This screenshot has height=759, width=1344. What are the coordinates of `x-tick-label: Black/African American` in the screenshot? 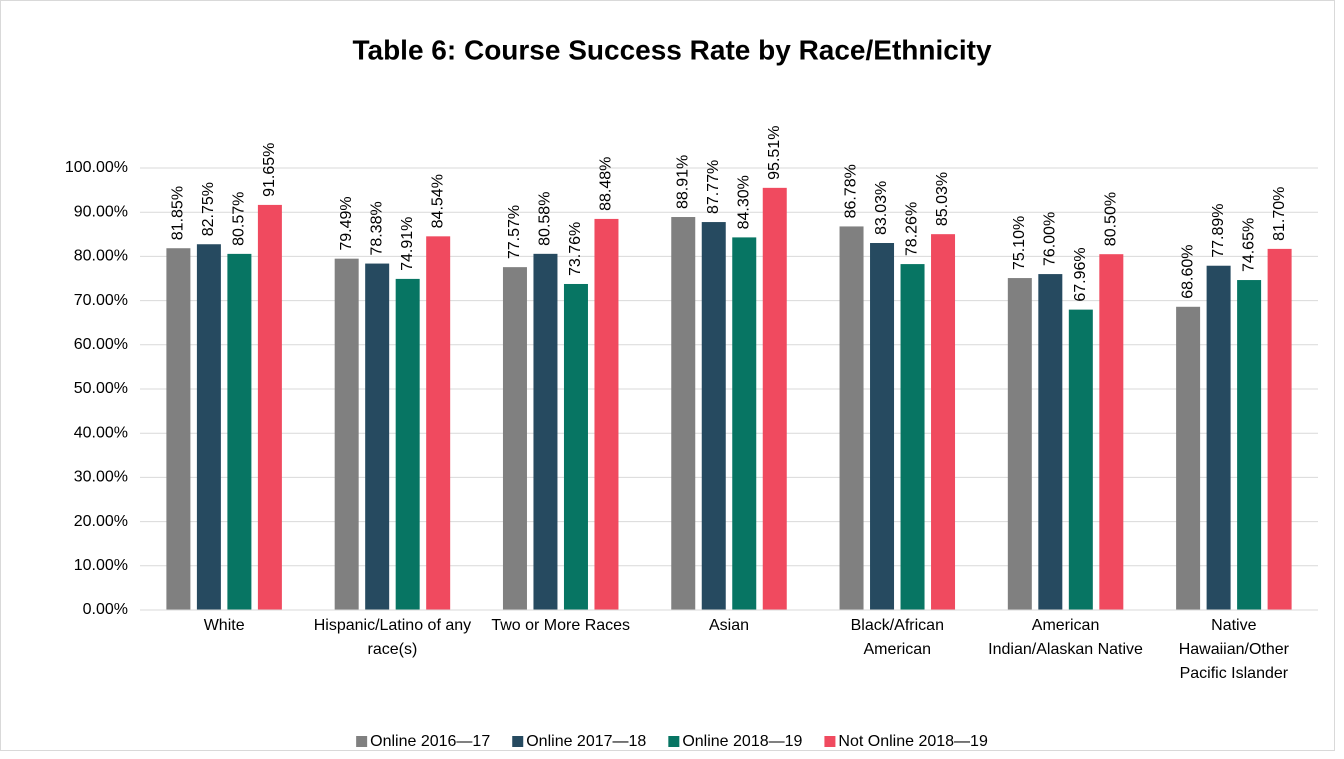 It's located at (897, 637).